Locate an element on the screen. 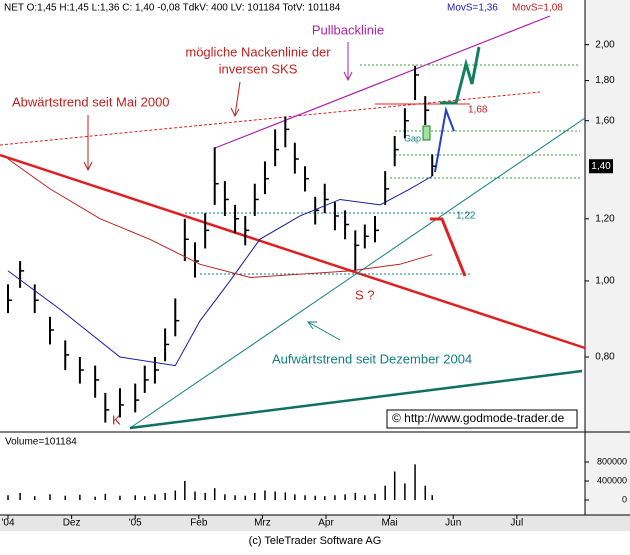 The height and width of the screenshot is (555, 630). y-tick-label: 0,80 is located at coordinates (605, 357).